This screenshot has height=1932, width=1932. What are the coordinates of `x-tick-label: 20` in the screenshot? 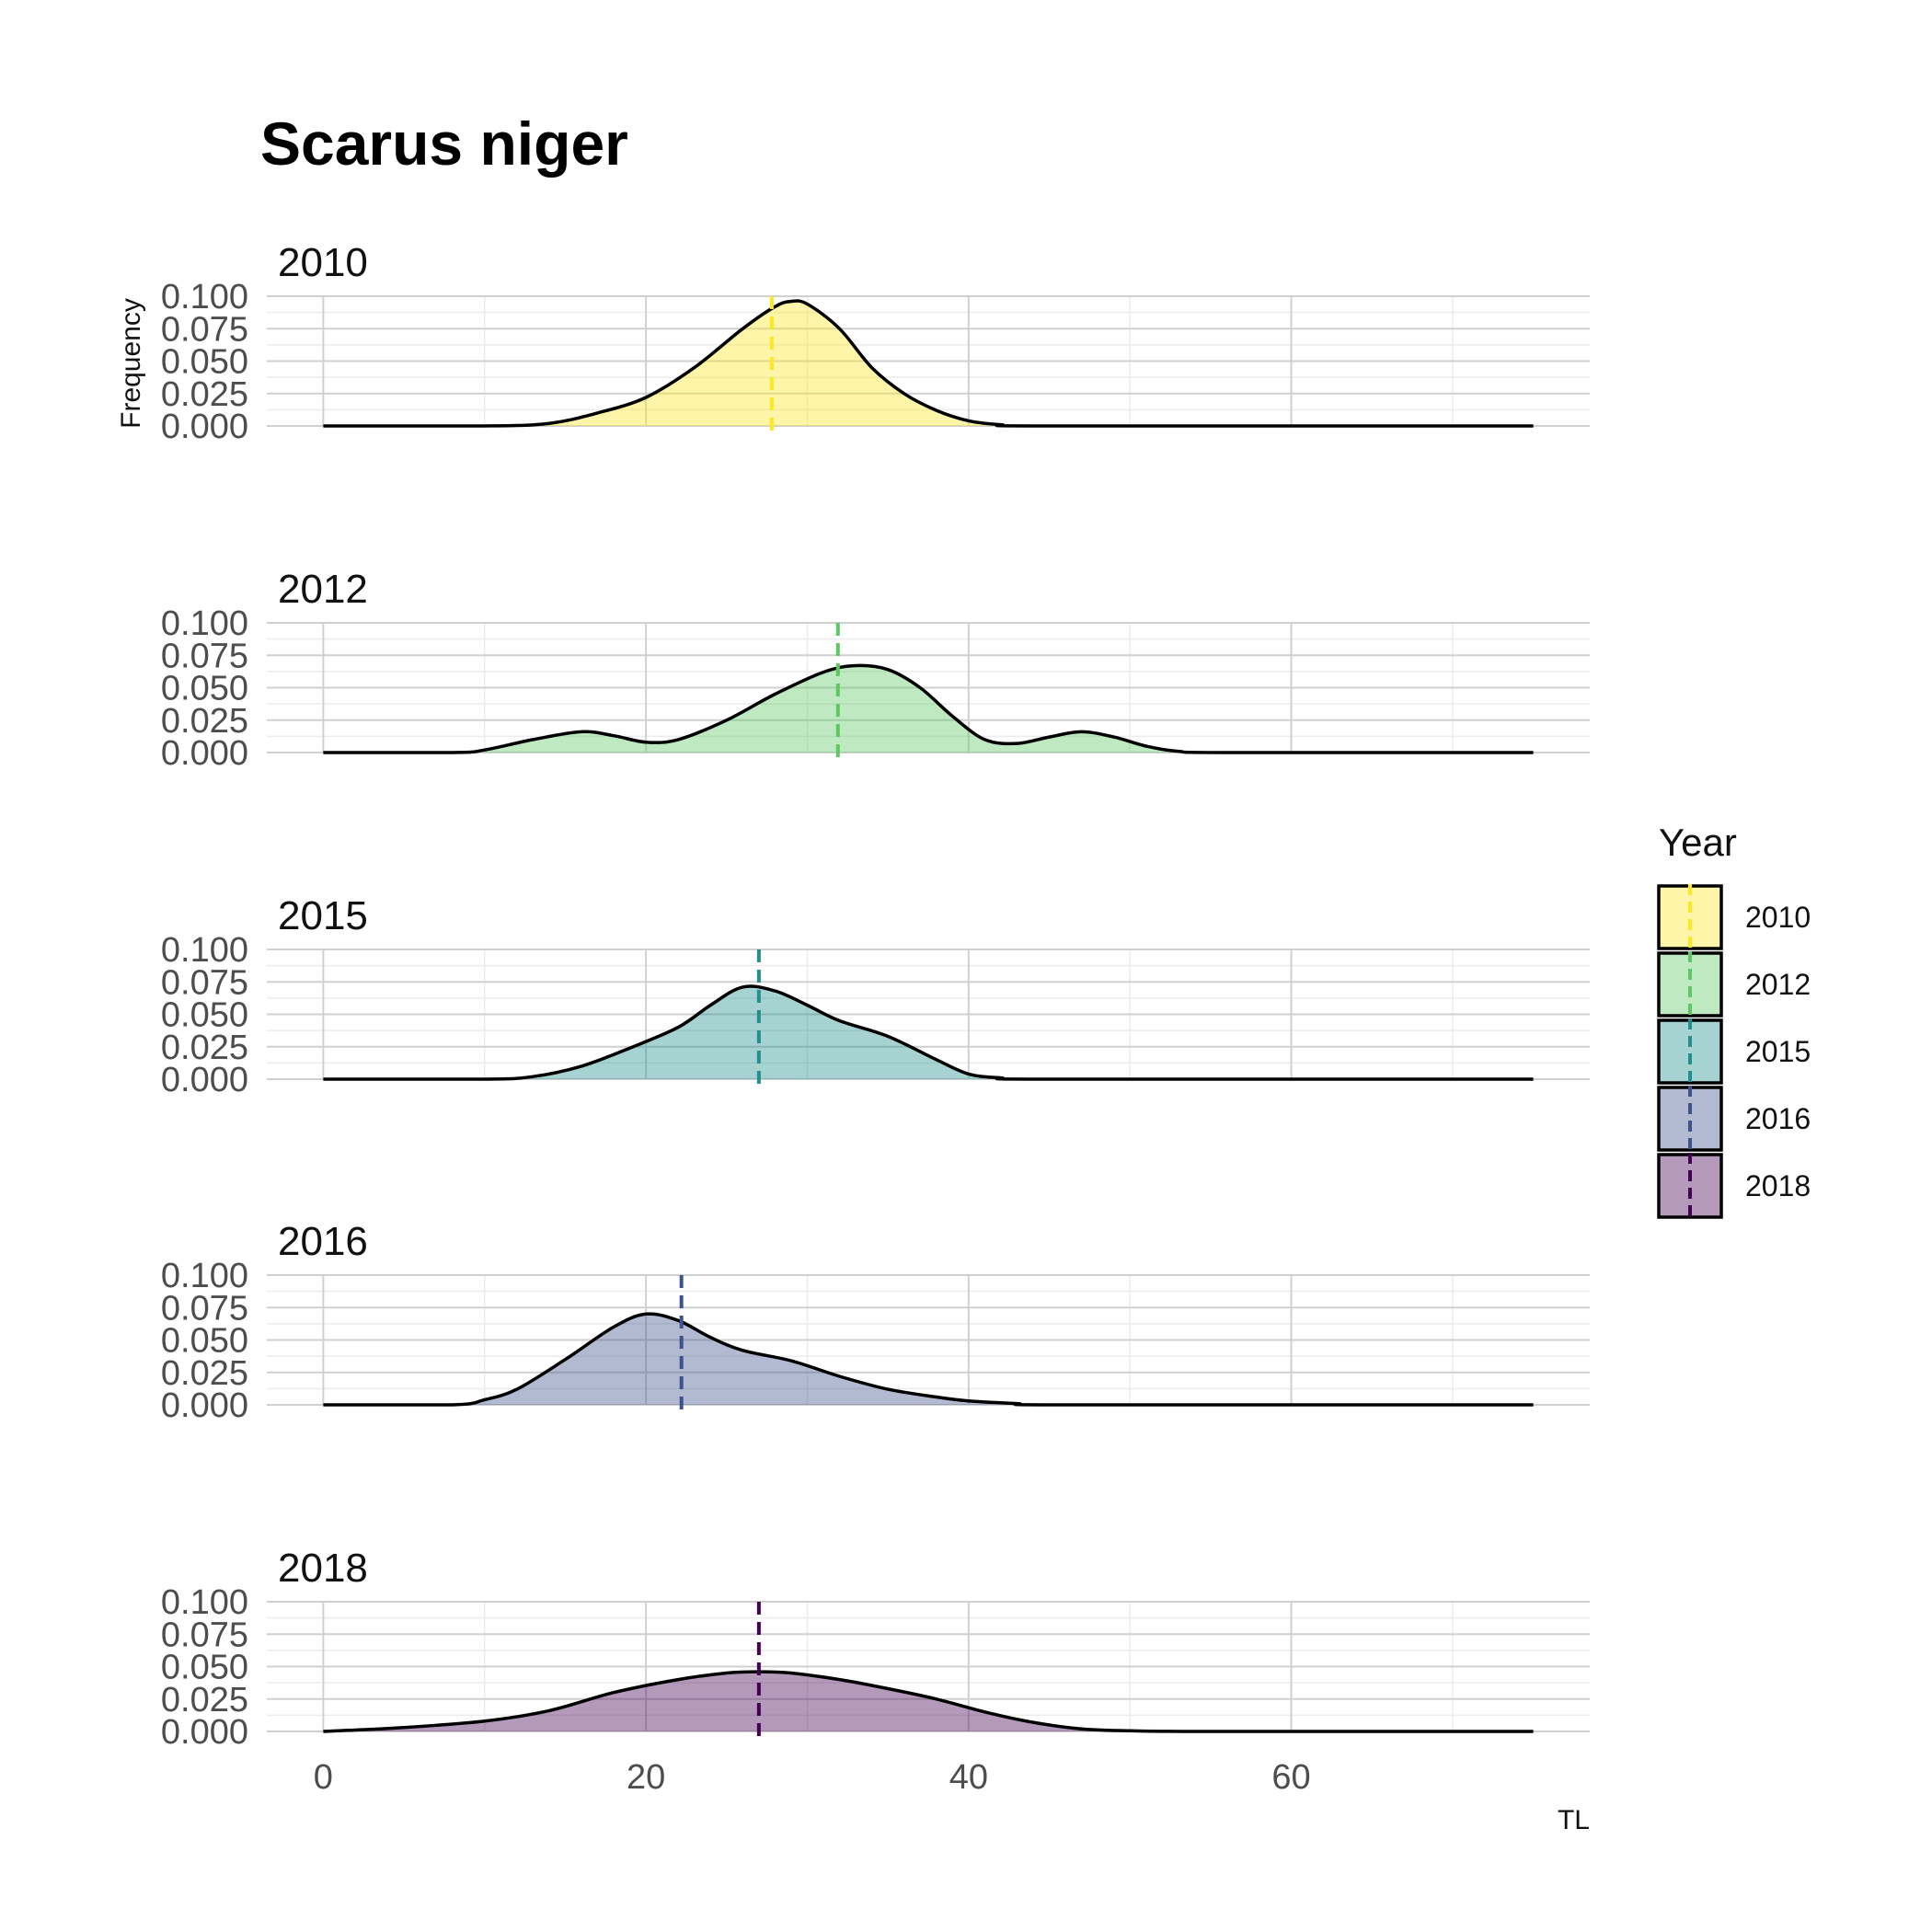 It's located at (646, 1777).